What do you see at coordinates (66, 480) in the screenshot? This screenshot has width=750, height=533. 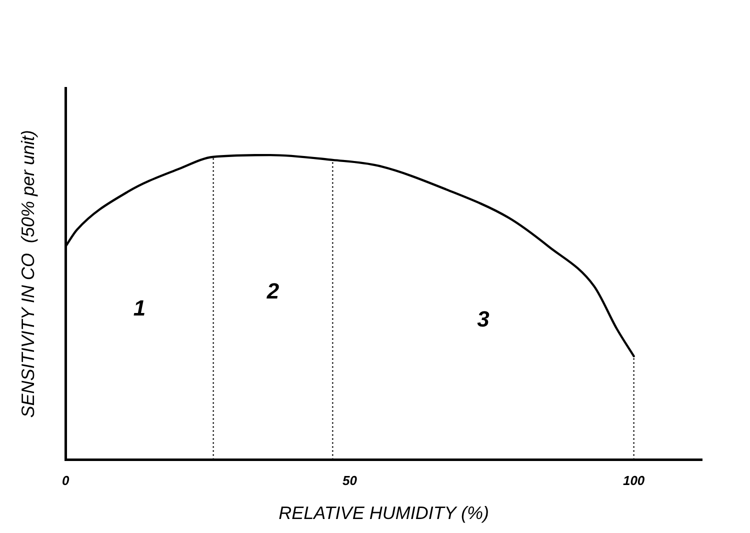 I see `x-tick-label: 0` at bounding box center [66, 480].